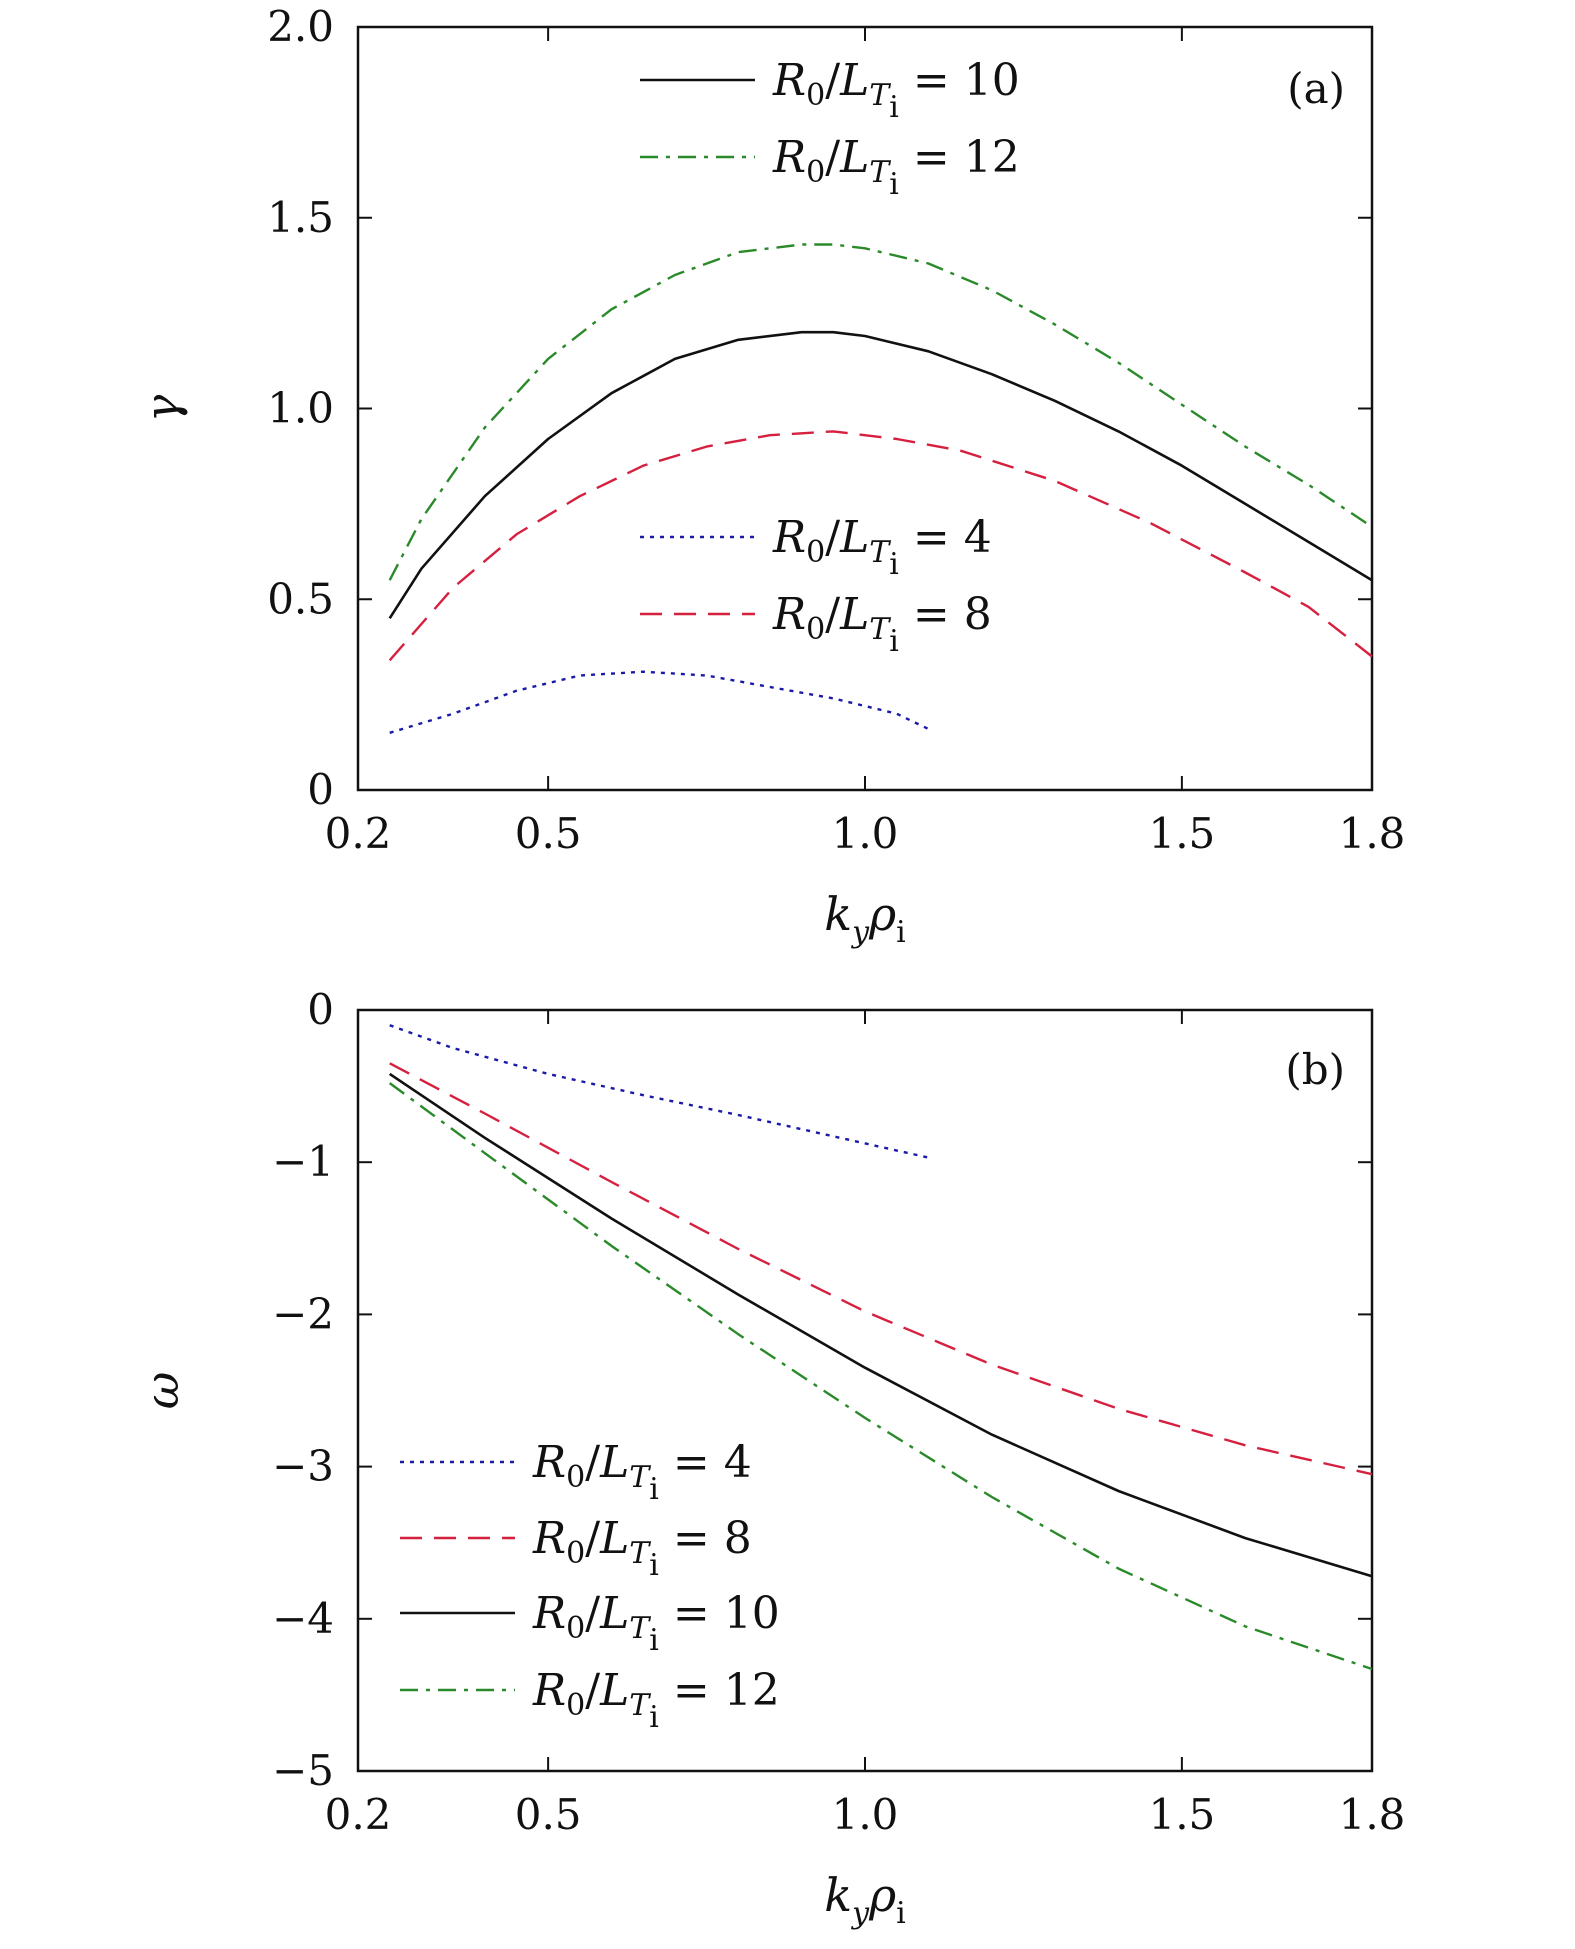 The width and height of the screenshot is (1575, 1949). What do you see at coordinates (303, 1618) in the screenshot?
I see `y-tick-label: −4` at bounding box center [303, 1618].